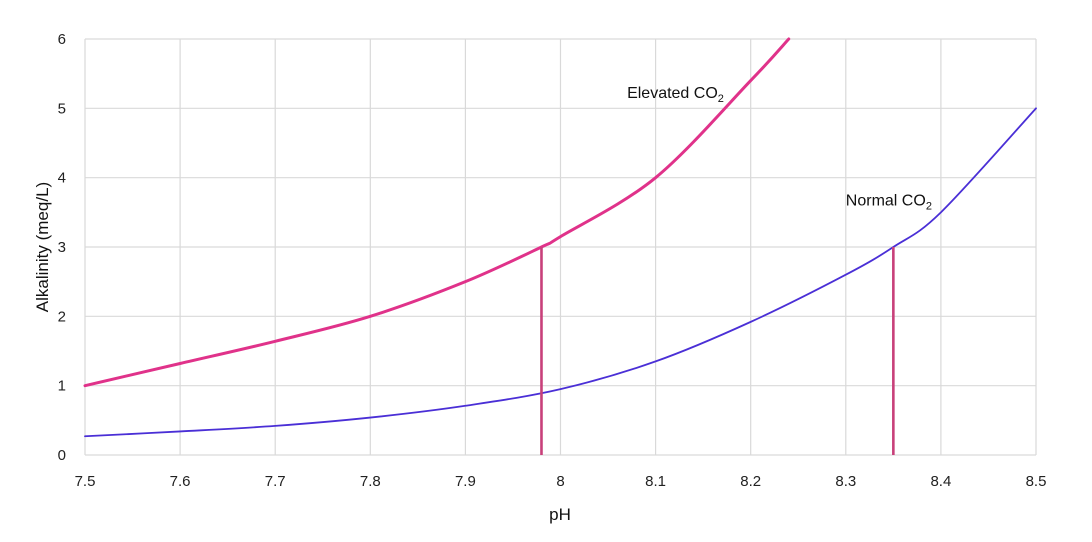 This screenshot has width=1092, height=542. I want to click on annotation-elevated: Elevated CO2, so click(675, 95).